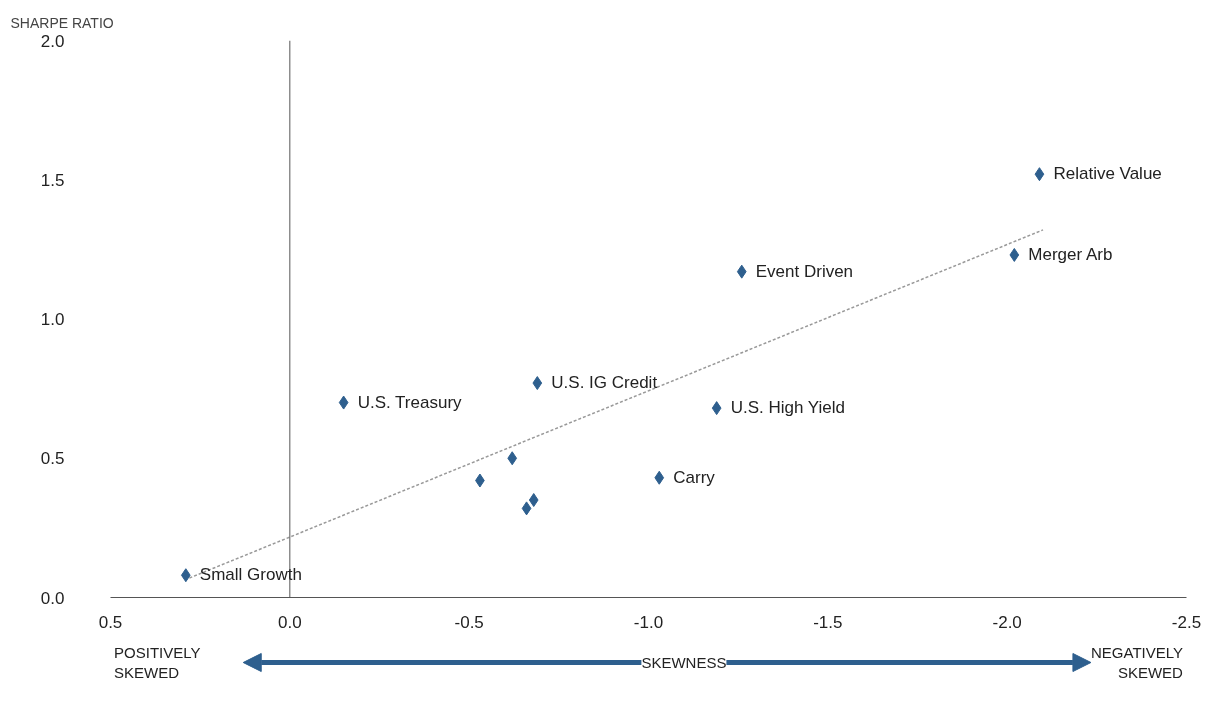 The image size is (1216, 708). Describe the element at coordinates (52, 459) in the screenshot. I see `y-tick-label: 0.5` at that location.